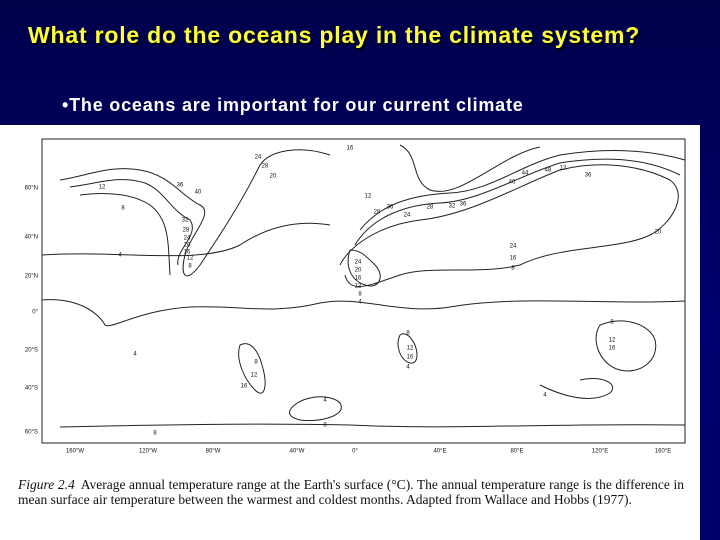  I want to click on lon-label: 160°W, so click(75, 452).